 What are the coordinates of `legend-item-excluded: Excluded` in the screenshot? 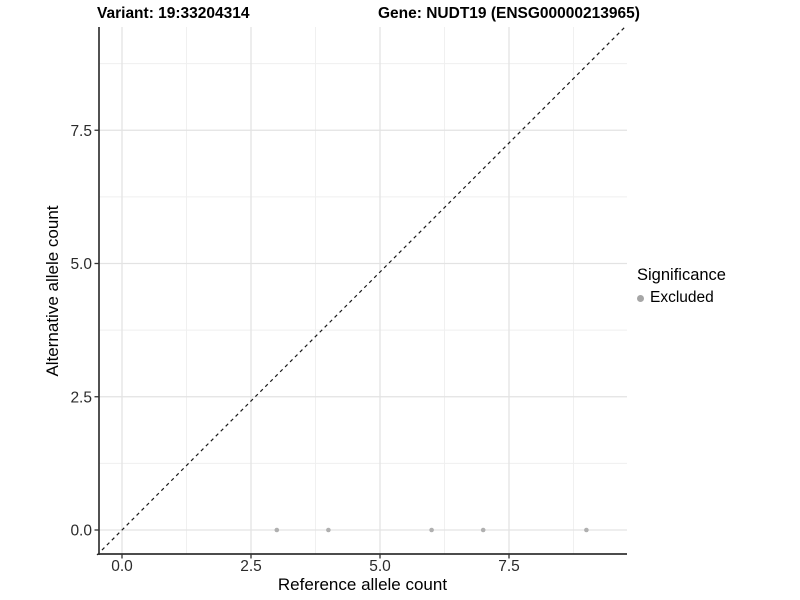 It's located at (681, 298).